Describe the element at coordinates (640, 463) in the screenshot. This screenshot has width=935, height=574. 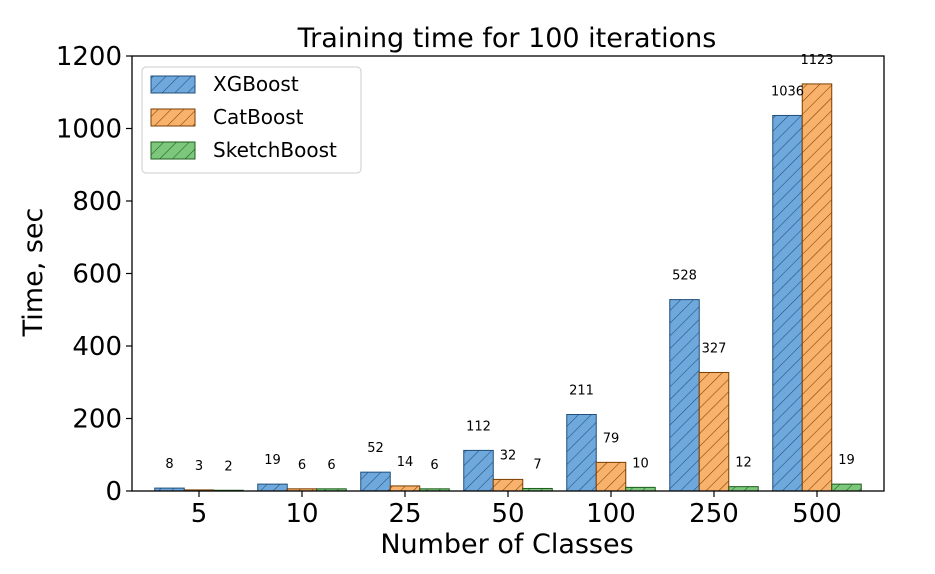
I see `bar-value-label: 10` at that location.